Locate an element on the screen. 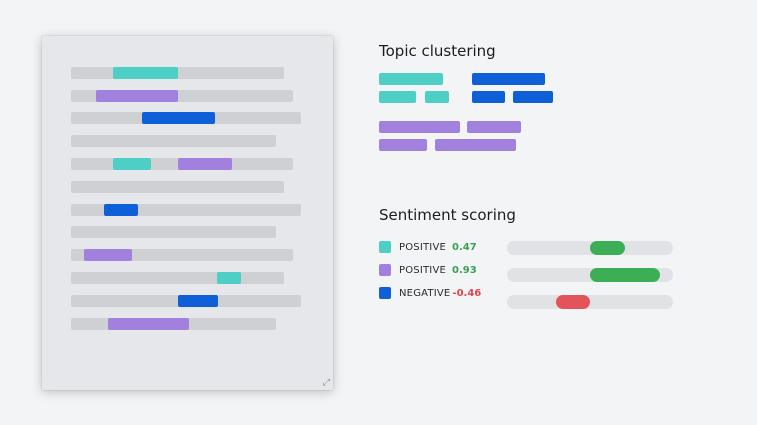  sentiment-legend-item: NEGATIVE -0.46 is located at coordinates (430, 293).